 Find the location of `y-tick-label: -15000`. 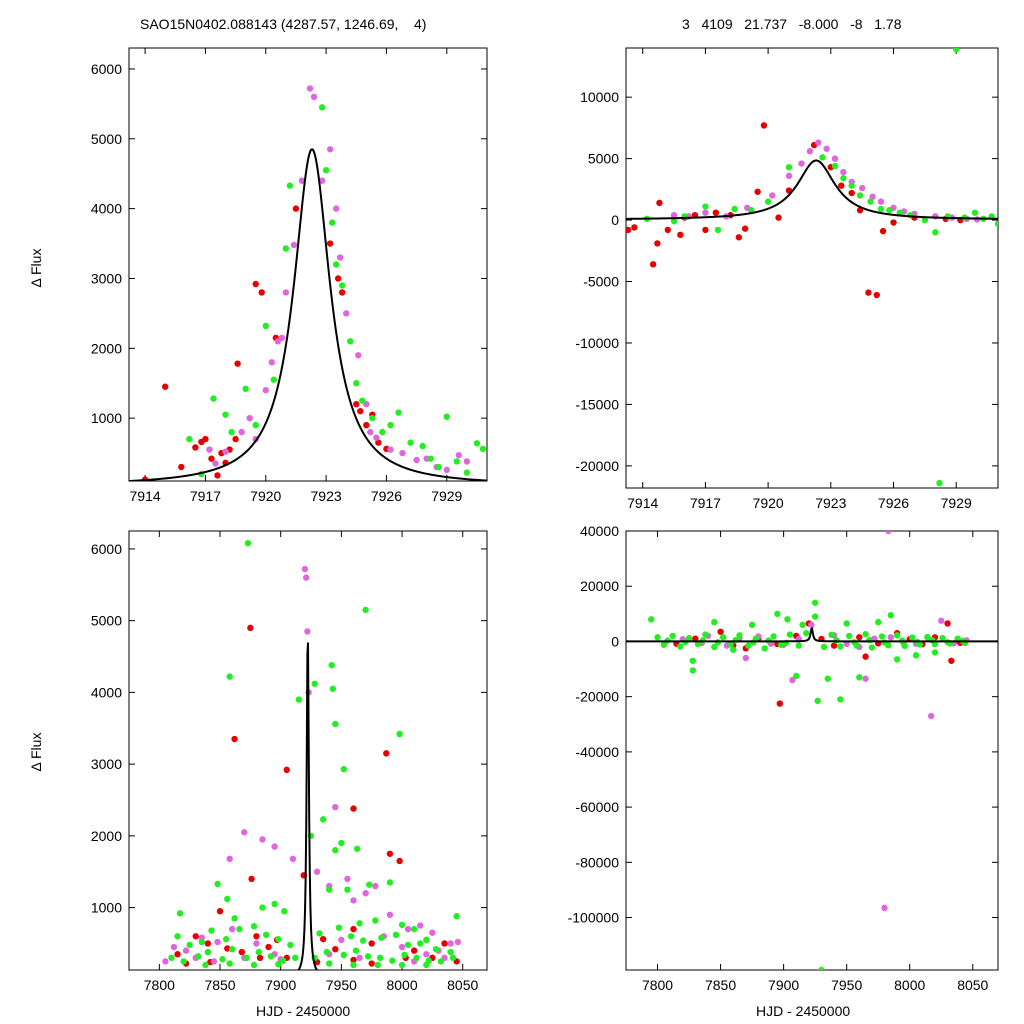

y-tick-label: -15000 is located at coordinates (597, 404).